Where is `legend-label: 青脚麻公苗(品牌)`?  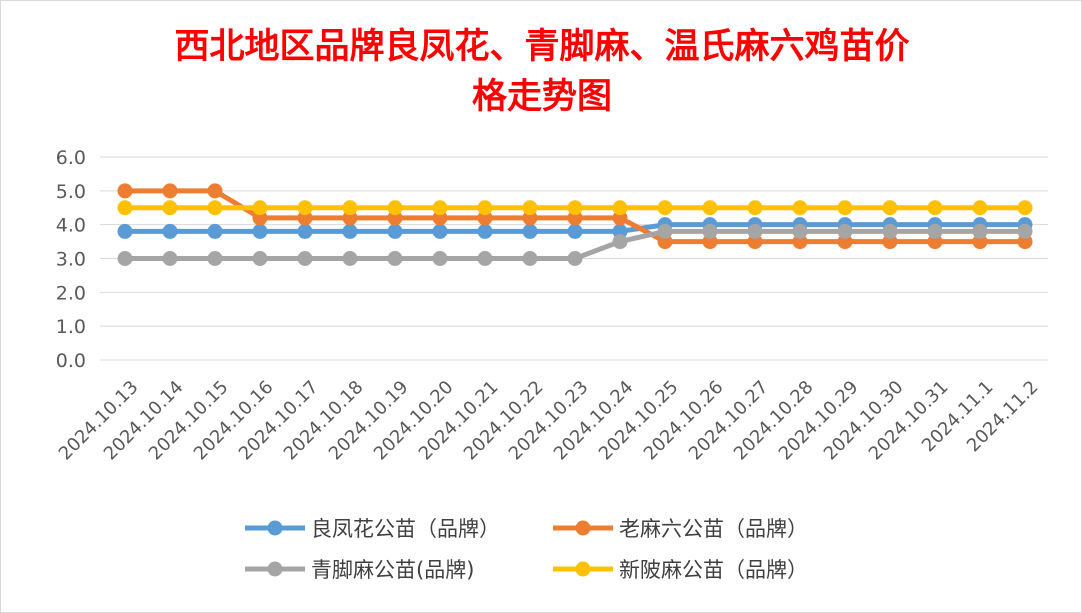
legend-label: 青脚麻公苗(品牌) is located at coordinates (392, 570).